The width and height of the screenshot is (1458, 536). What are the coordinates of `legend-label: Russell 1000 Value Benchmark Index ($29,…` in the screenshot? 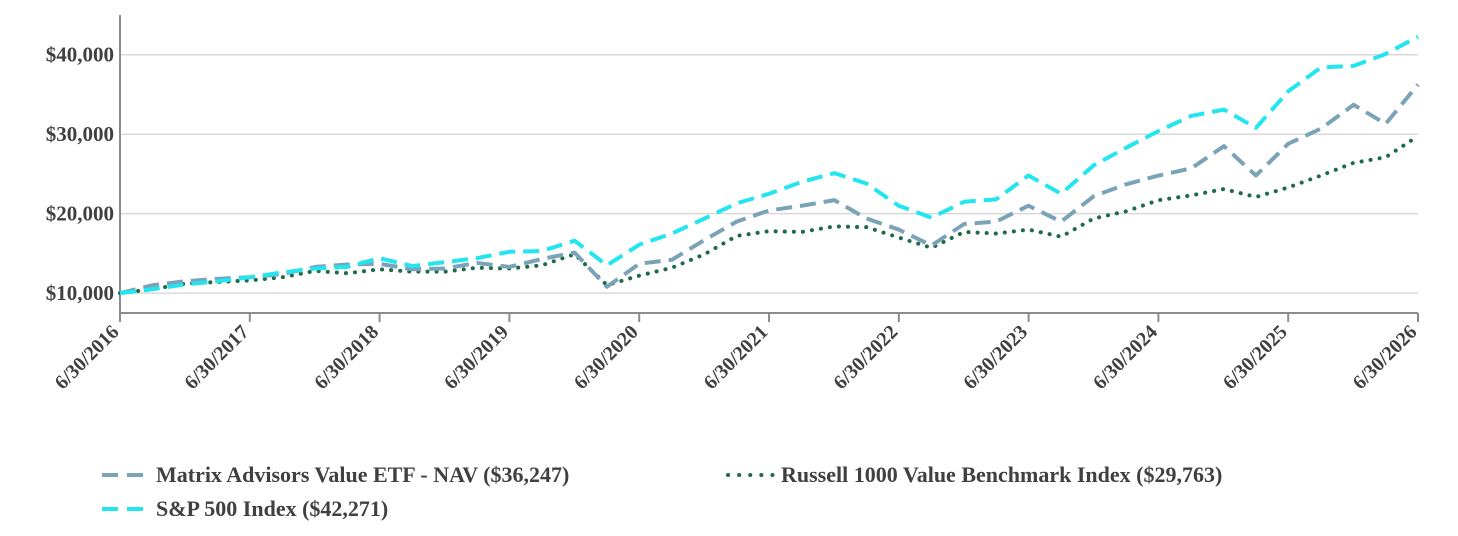 It's located at (1002, 474).